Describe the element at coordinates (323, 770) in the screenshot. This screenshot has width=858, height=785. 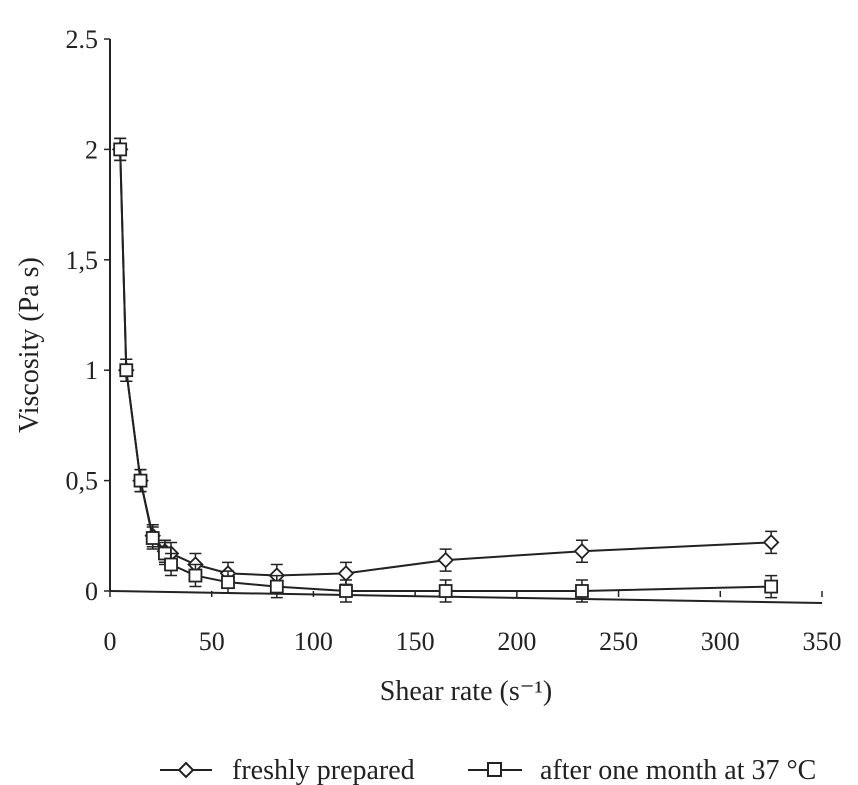
I see `legend-label: freshly prepared` at that location.